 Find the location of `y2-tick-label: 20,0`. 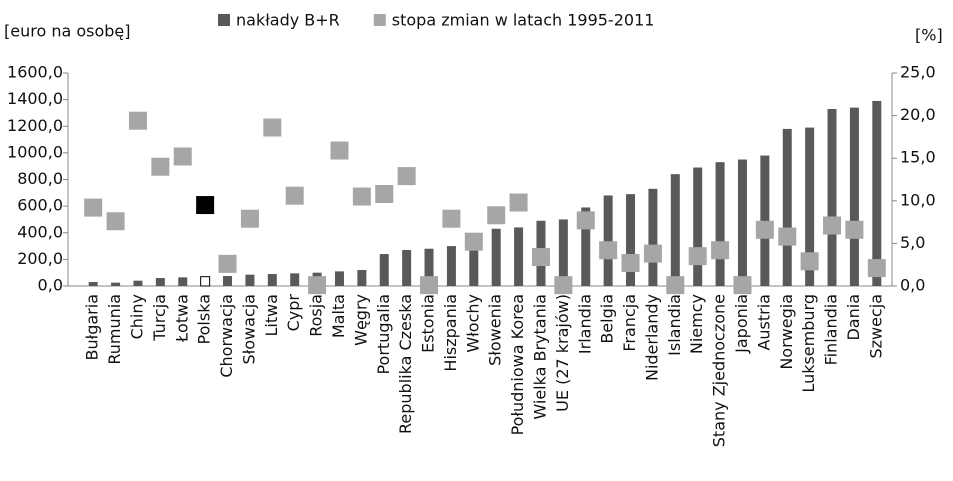

y2-tick-label: 20,0 is located at coordinates (918, 114).